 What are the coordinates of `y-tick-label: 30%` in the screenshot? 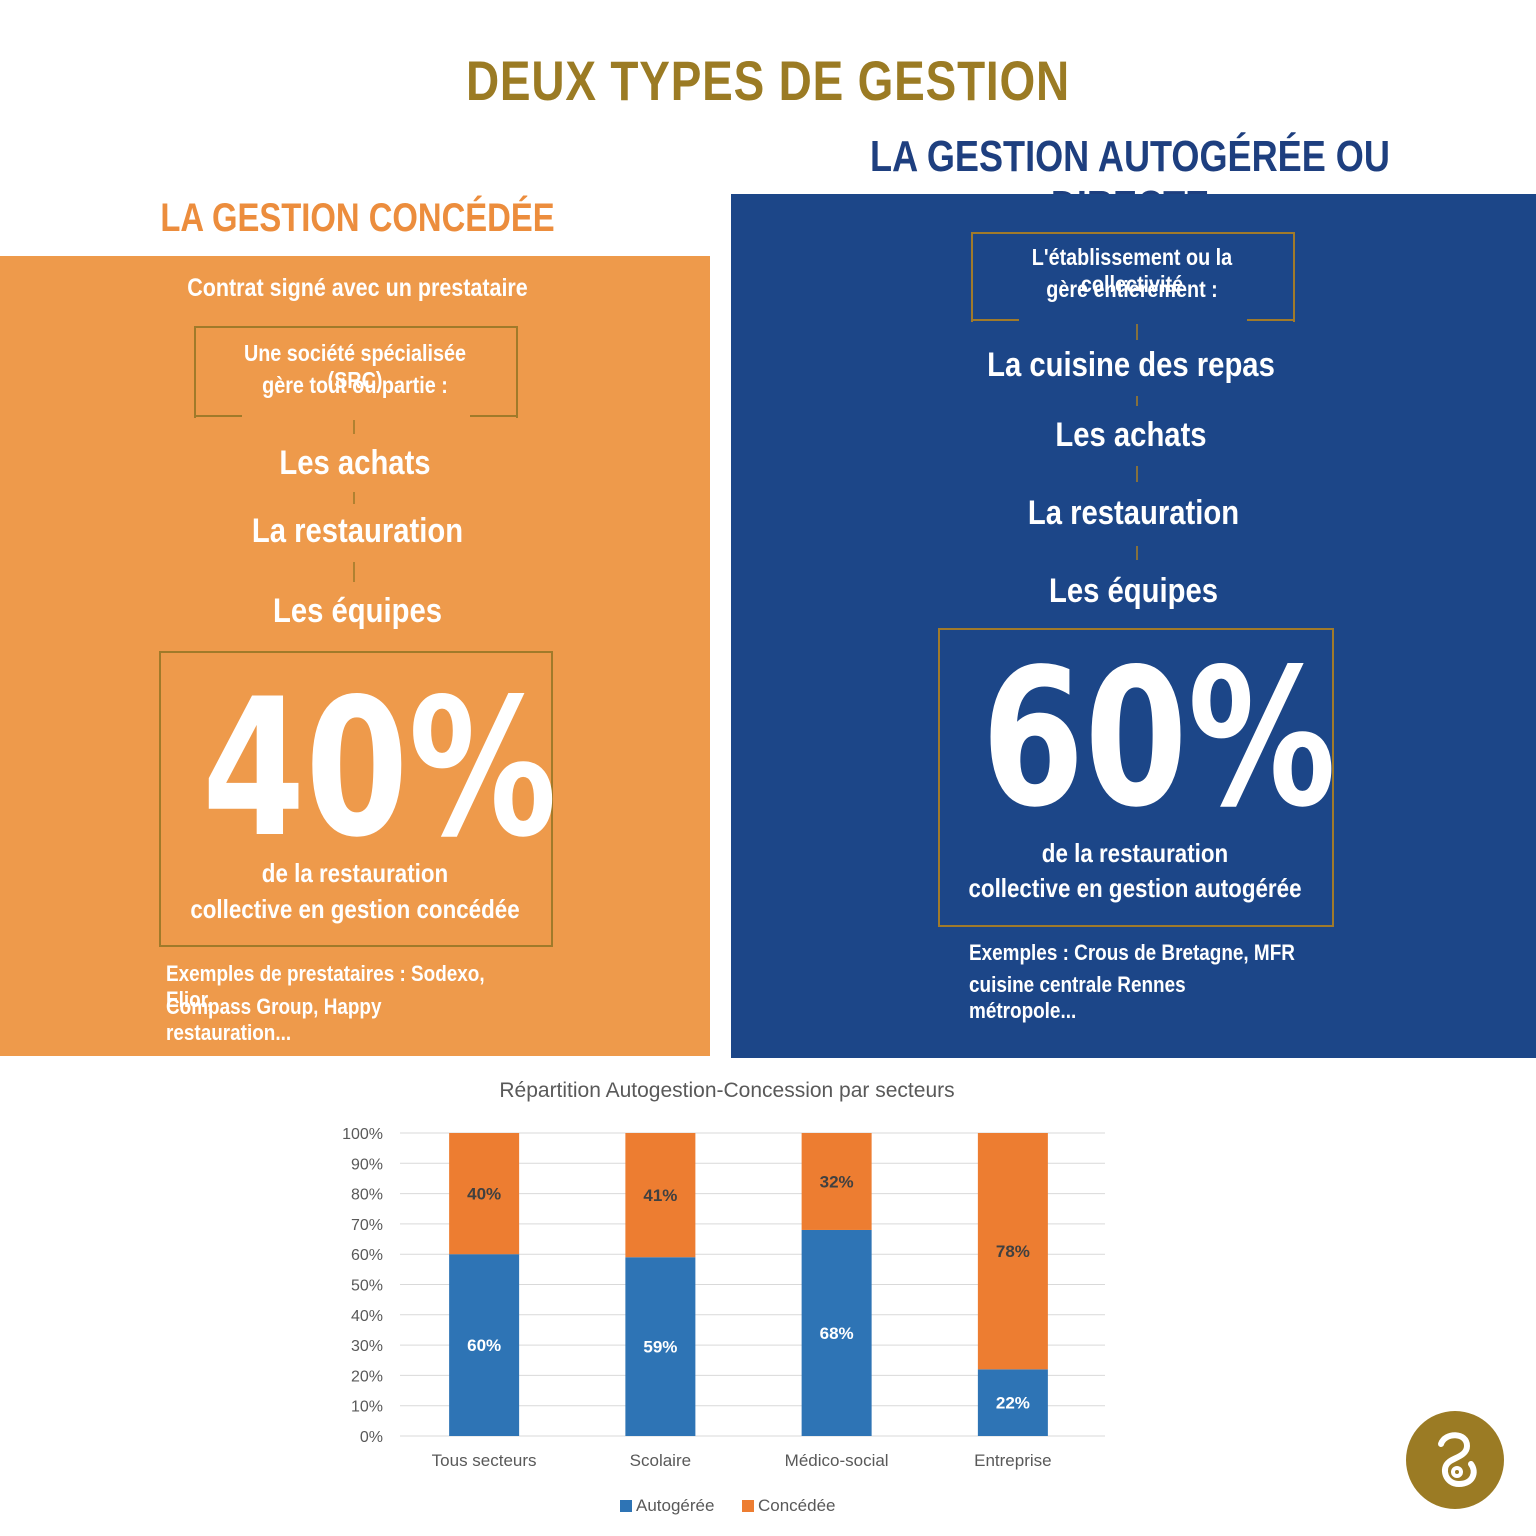 It's located at (367, 1346).